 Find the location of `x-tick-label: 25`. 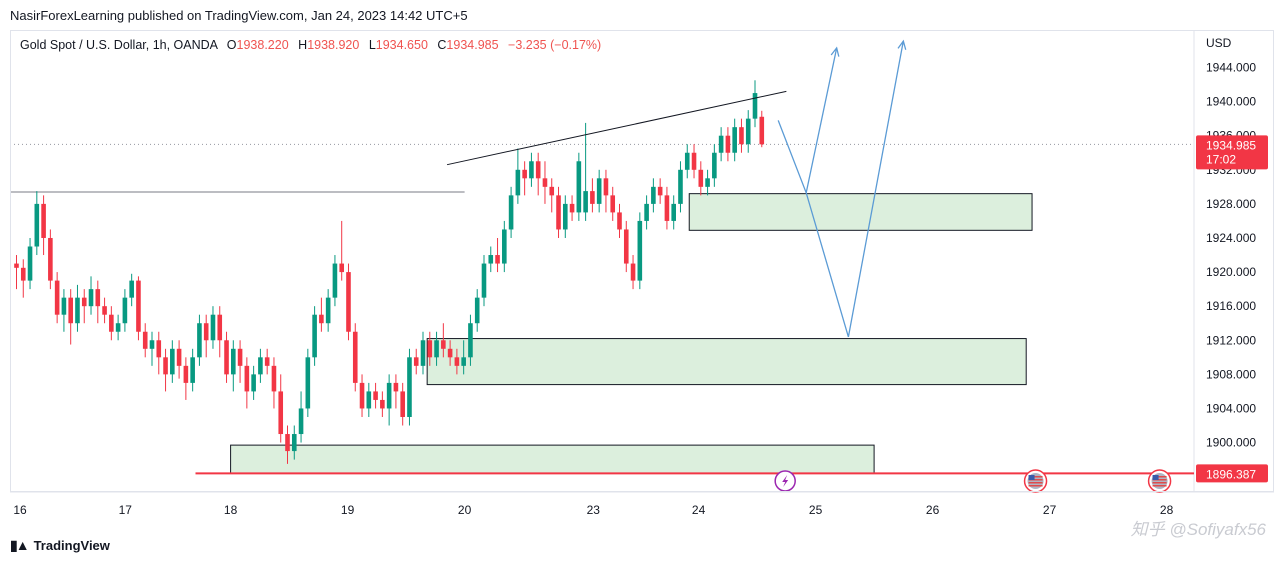

x-tick-label: 25 is located at coordinates (816, 510).